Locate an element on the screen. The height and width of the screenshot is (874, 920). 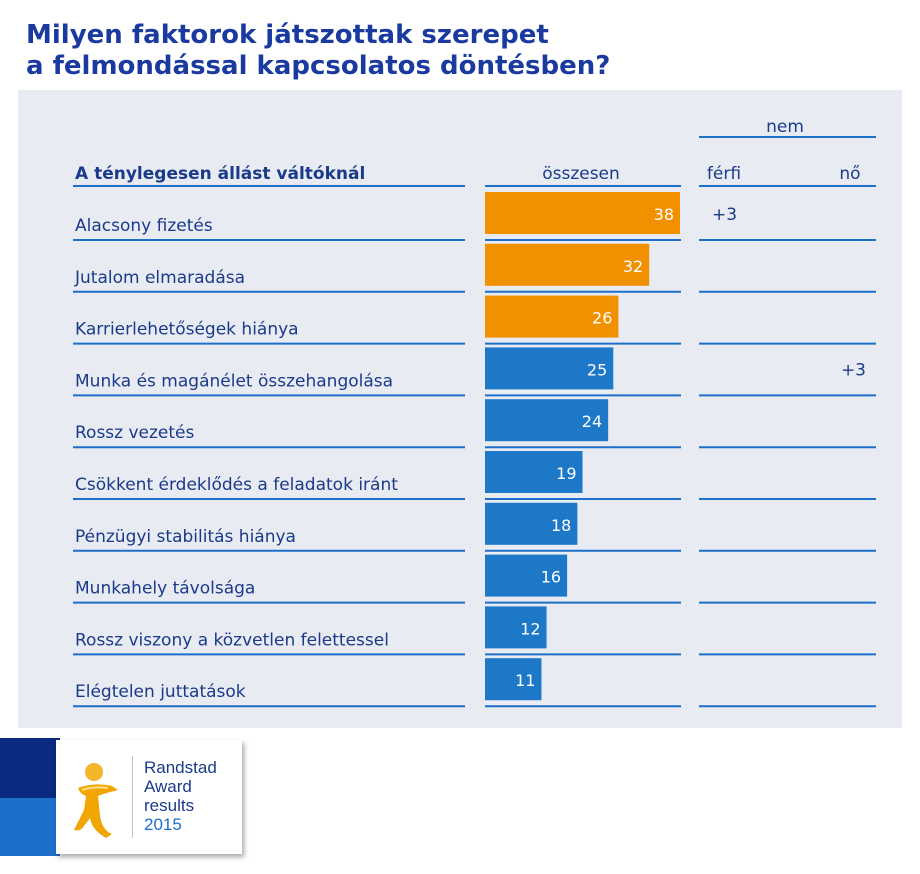
category-label: Alacsony fizetés is located at coordinates (144, 226).